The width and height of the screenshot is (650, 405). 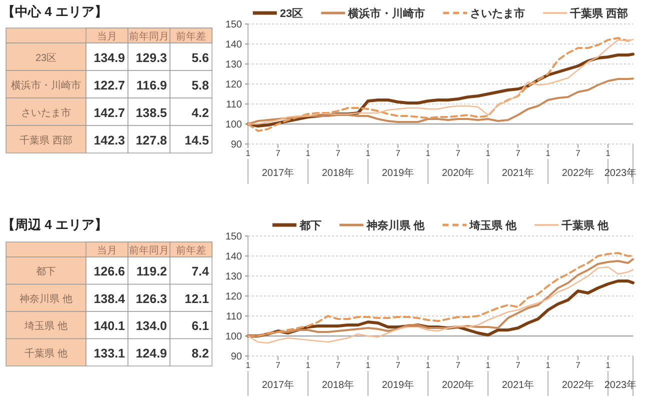 I want to click on legend-label: 23区, so click(x=292, y=14).